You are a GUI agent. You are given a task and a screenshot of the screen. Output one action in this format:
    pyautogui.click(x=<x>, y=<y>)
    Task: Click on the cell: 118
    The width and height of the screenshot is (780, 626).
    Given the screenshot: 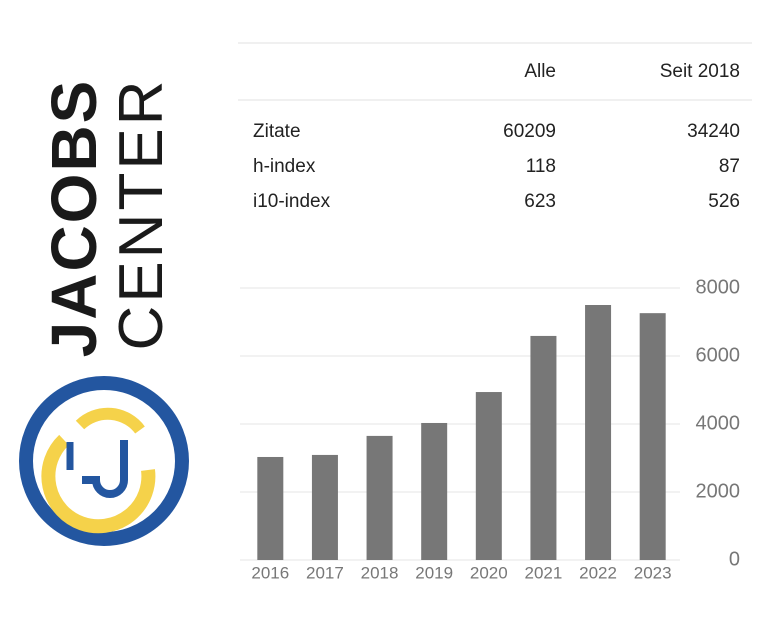 What is the action you would take?
    pyautogui.click(x=541, y=166)
    